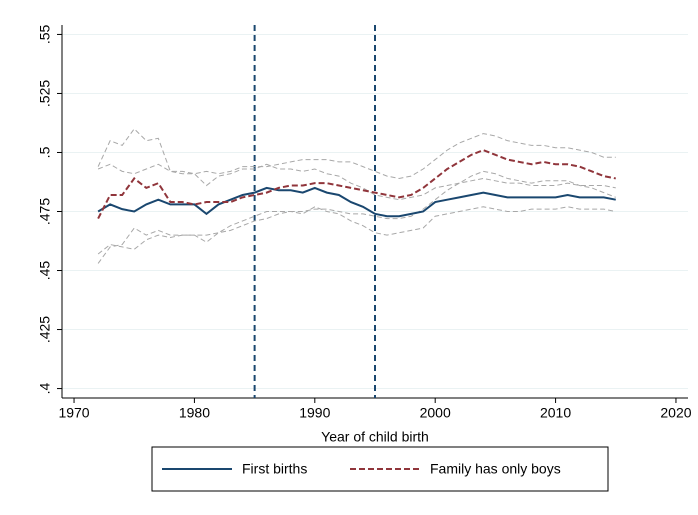 This screenshot has width=698, height=515. Describe the element at coordinates (45, 271) in the screenshot. I see `y-tick-label: .45` at that location.